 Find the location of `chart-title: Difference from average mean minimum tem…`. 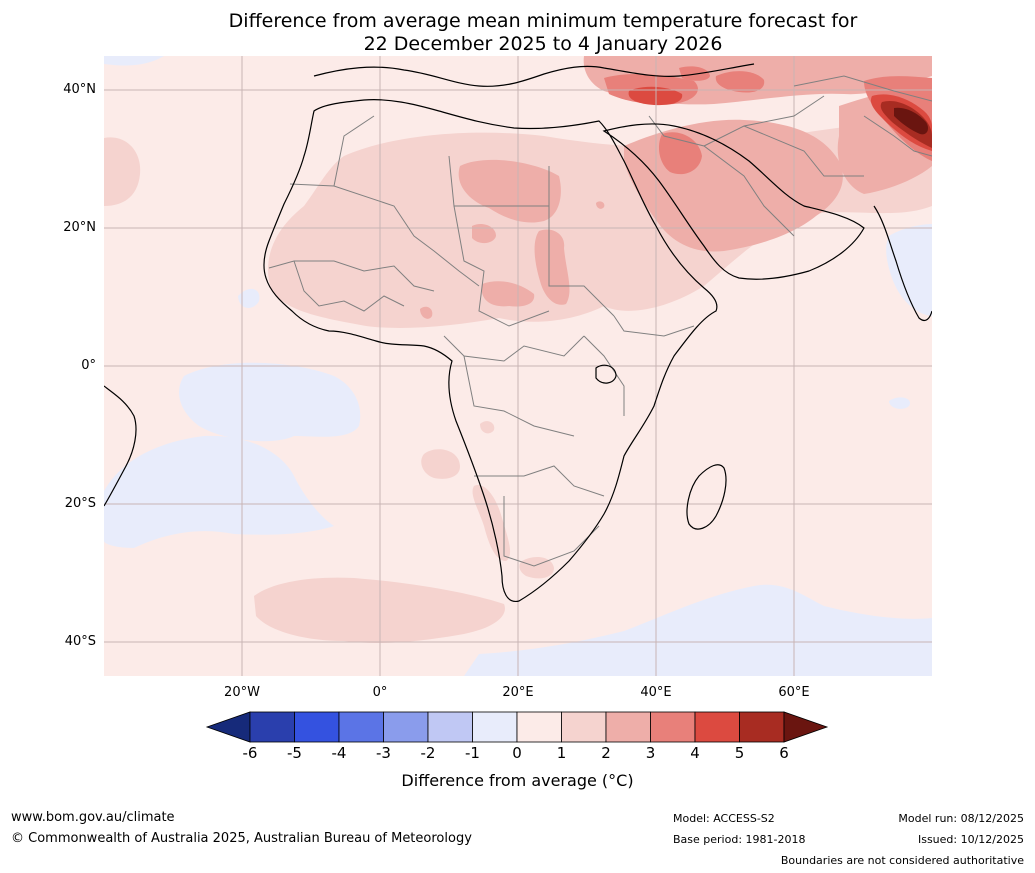

chart-title: Difference from average mean minimum tem… is located at coordinates (543, 33).